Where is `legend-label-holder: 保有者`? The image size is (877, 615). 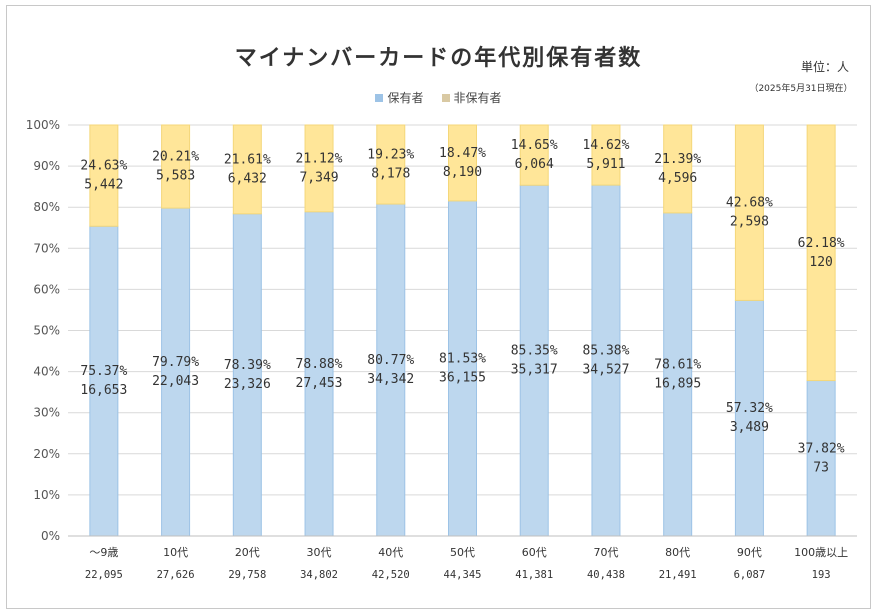 legend-label-holder: 保有者 is located at coordinates (405, 98).